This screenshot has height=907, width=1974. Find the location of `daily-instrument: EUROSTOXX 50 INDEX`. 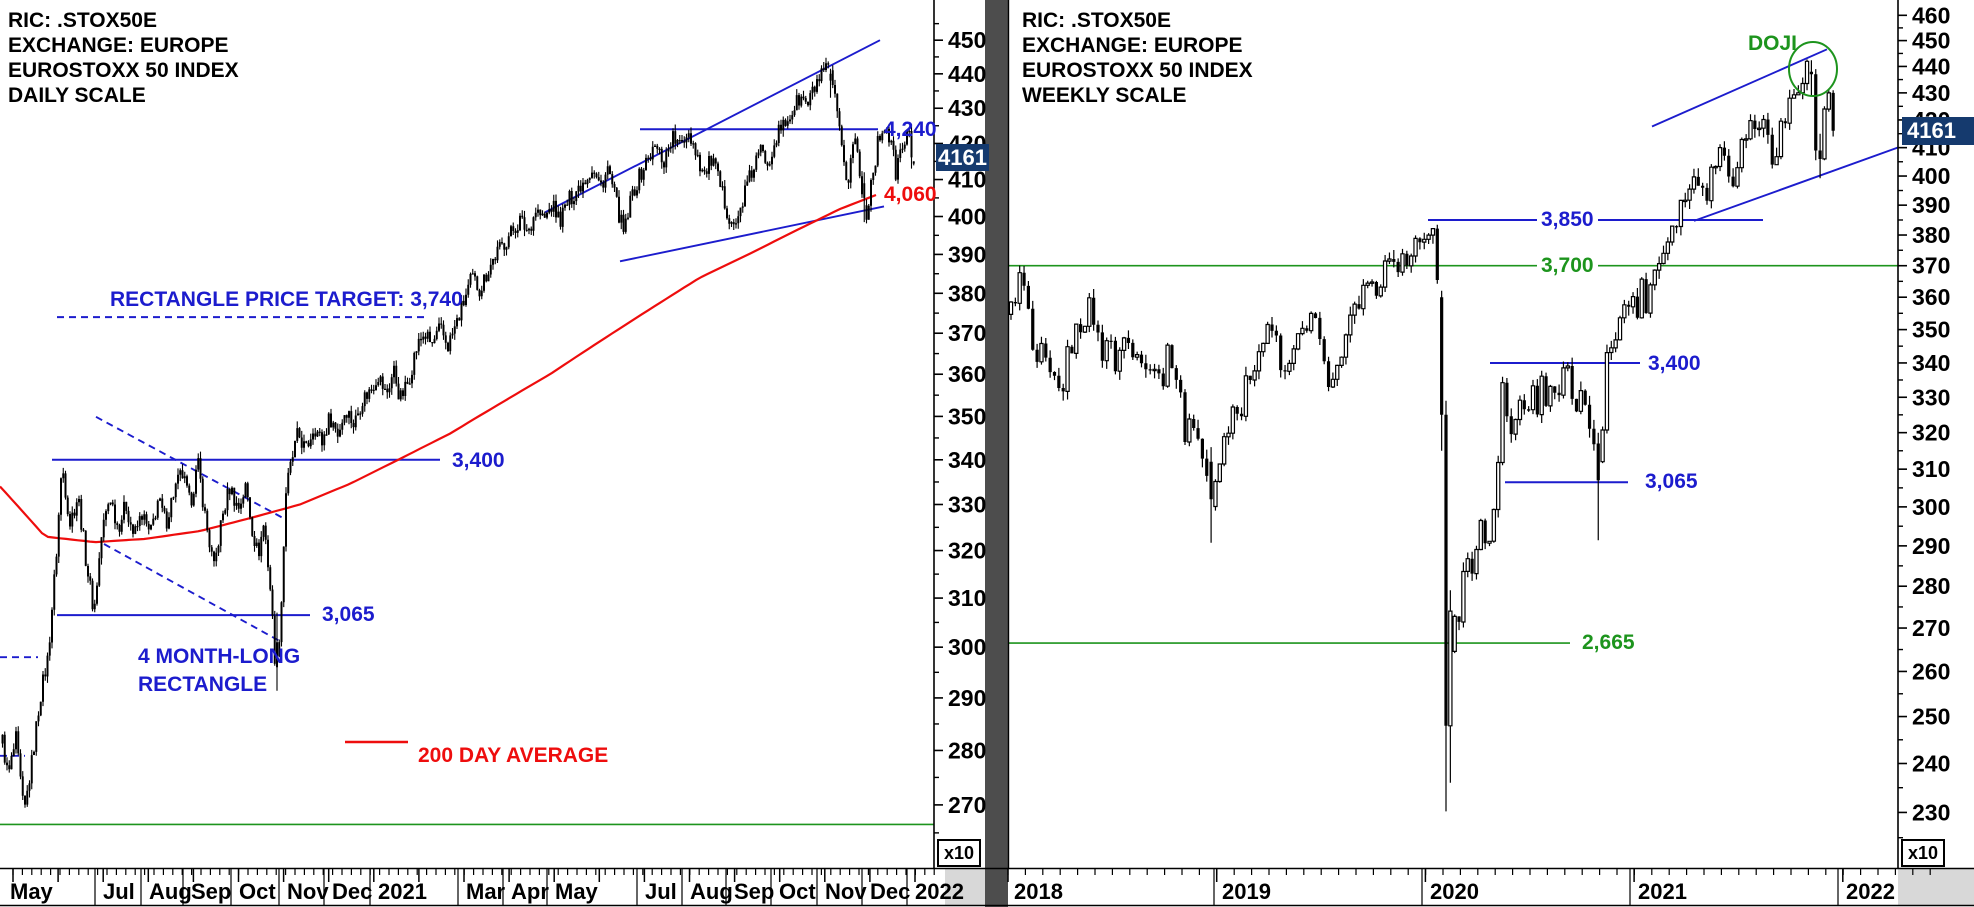

daily-instrument: EUROSTOXX 50 INDEX is located at coordinates (123, 70).